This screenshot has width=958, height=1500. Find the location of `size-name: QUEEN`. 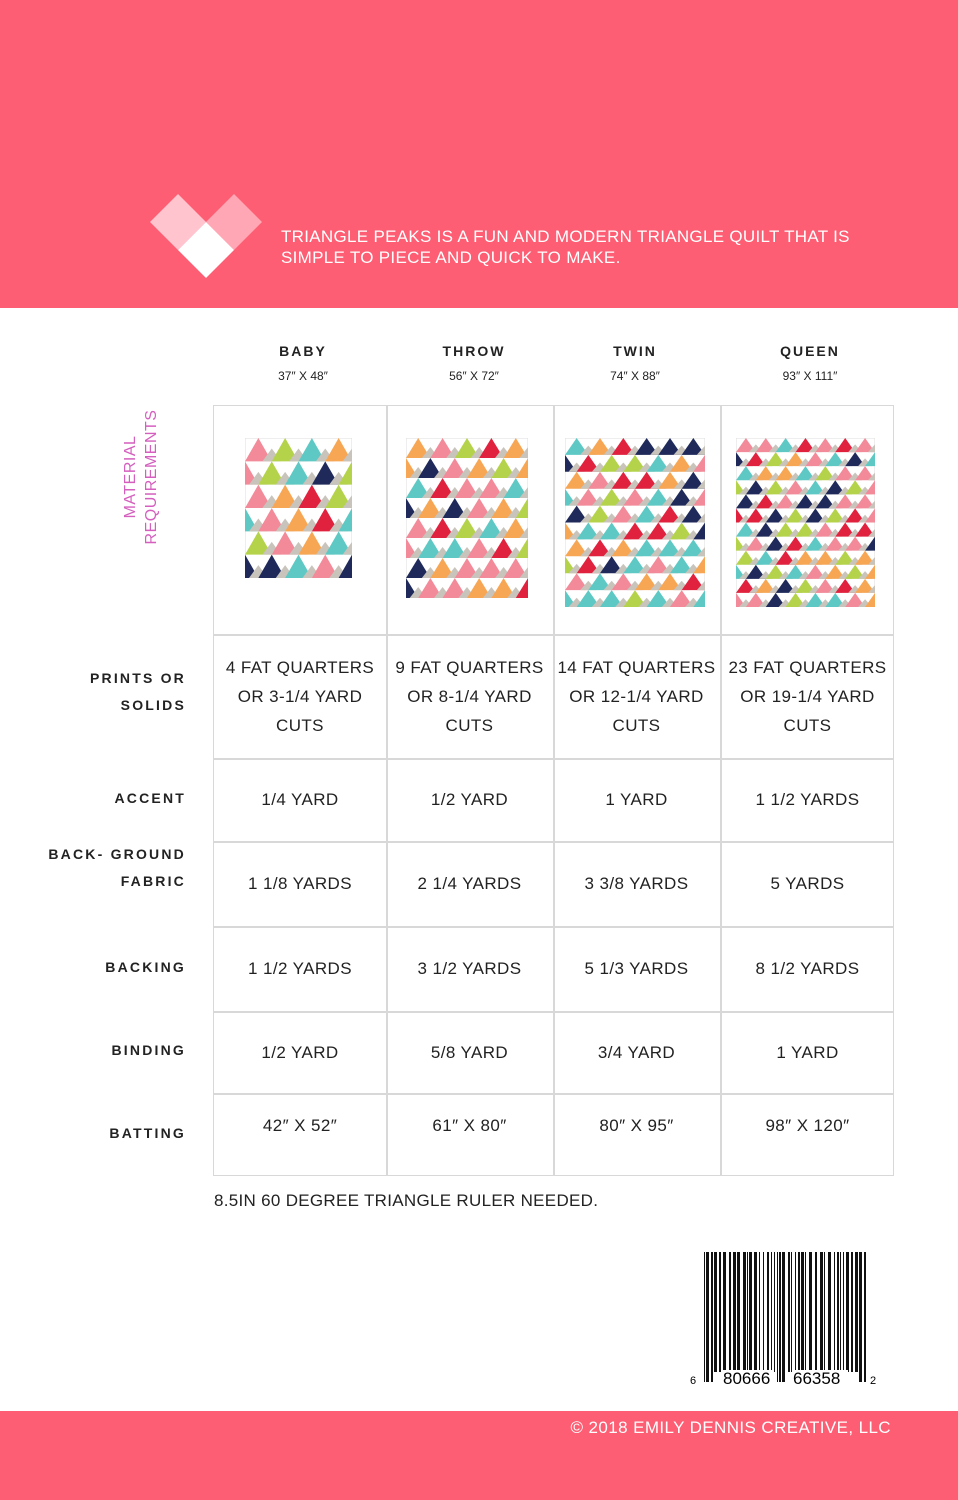

size-name: QUEEN is located at coordinates (810, 351).